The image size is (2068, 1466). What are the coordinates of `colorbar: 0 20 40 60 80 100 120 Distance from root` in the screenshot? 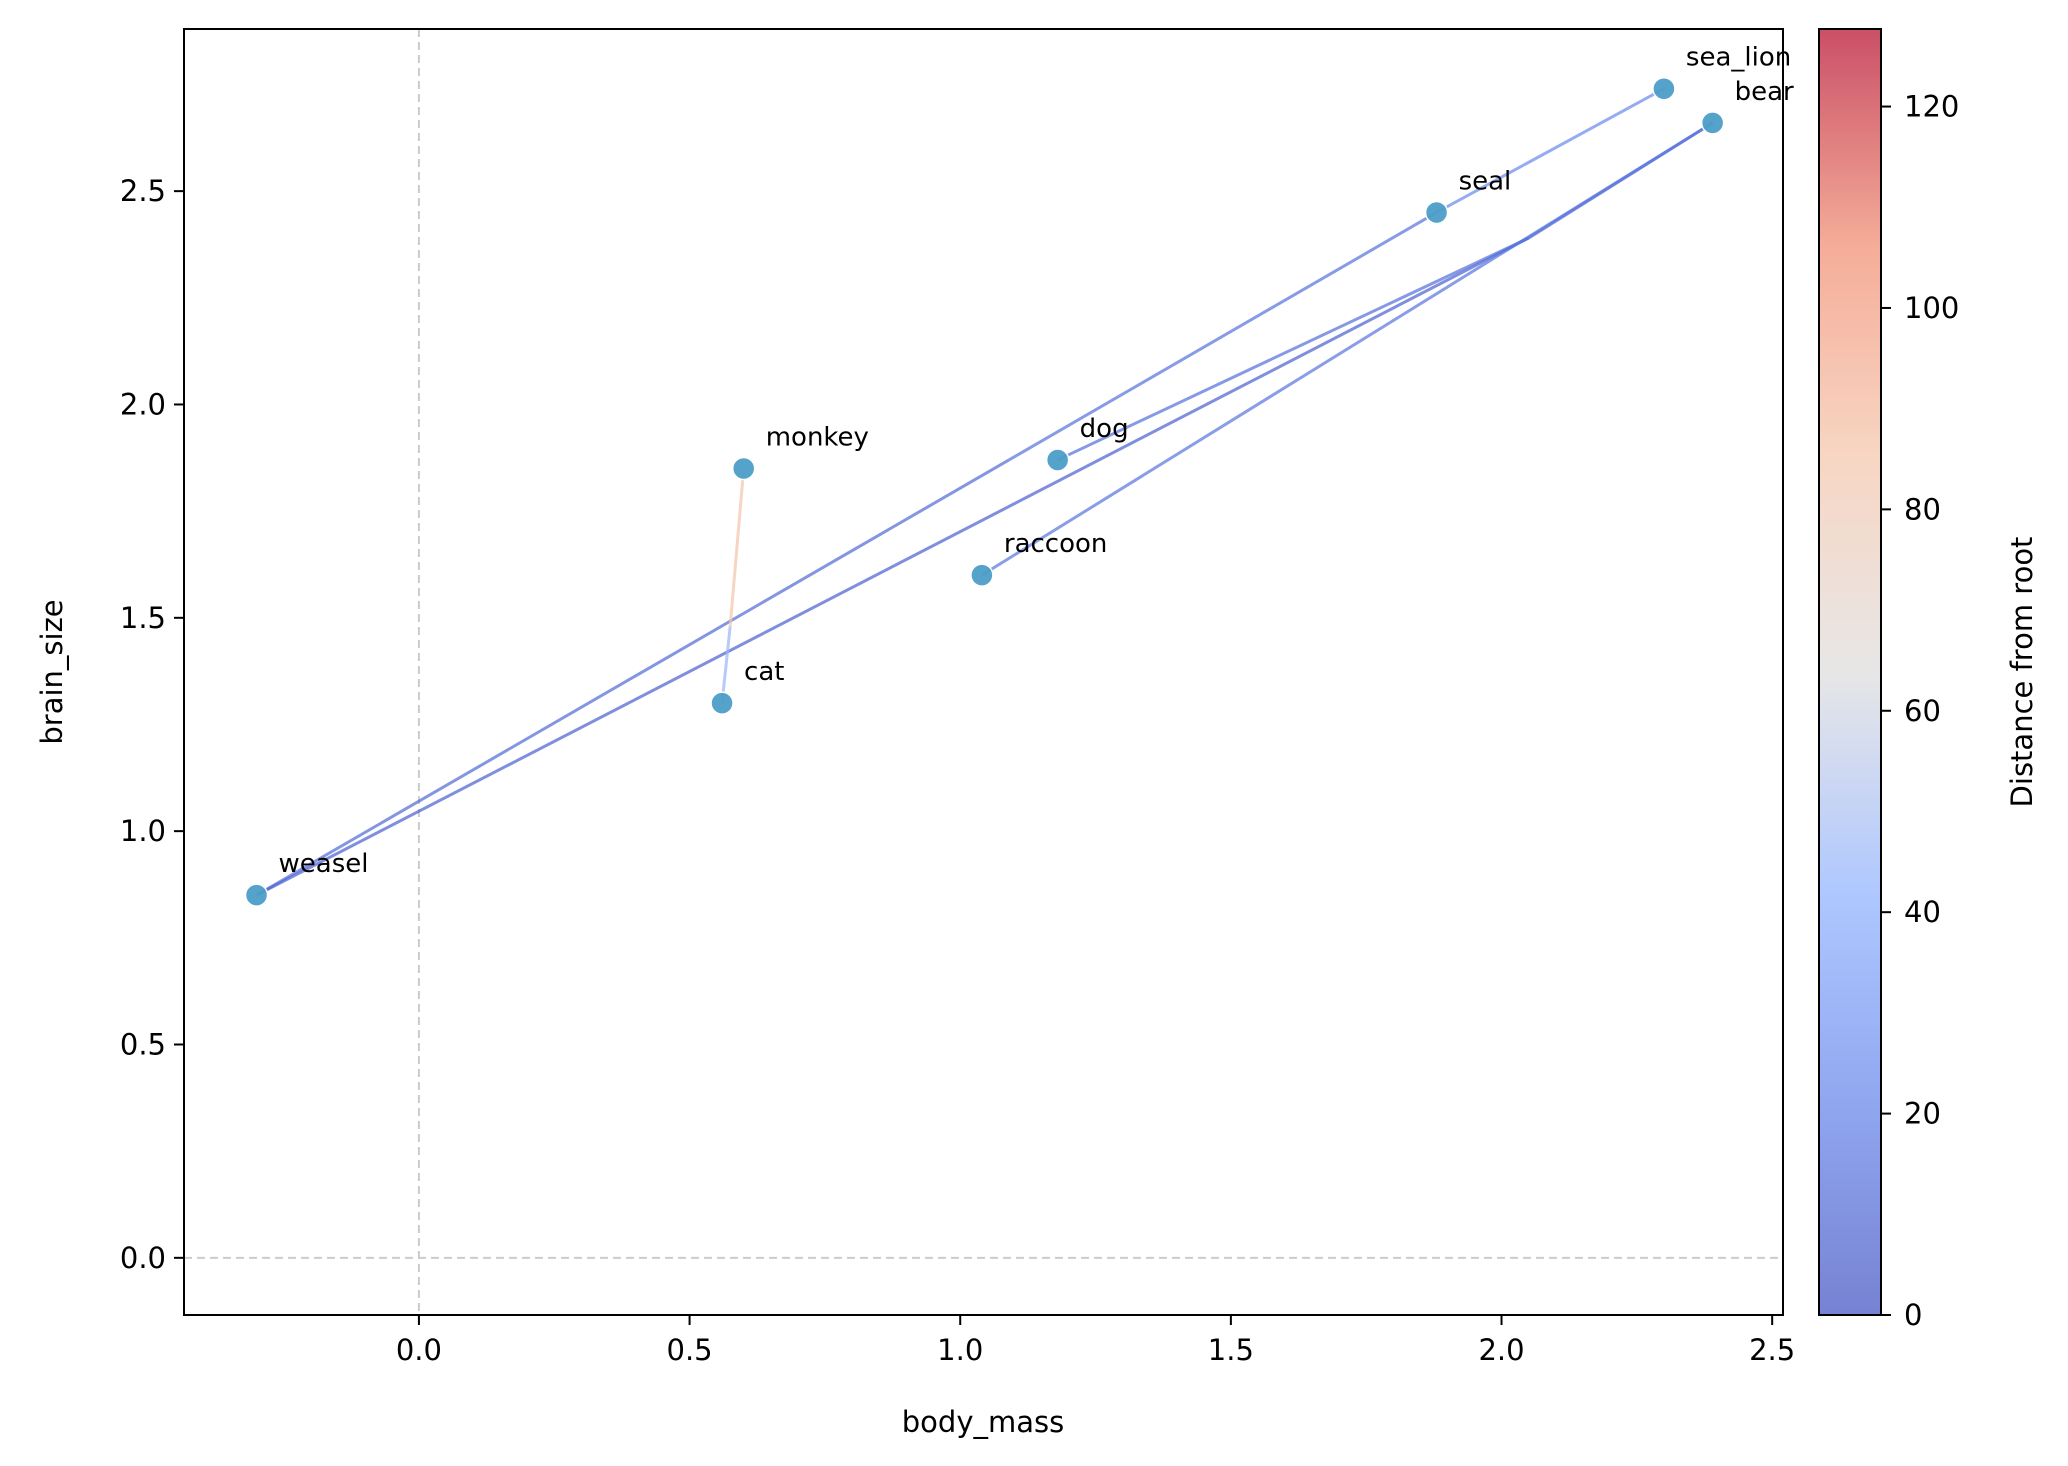 It's located at (1928, 680).